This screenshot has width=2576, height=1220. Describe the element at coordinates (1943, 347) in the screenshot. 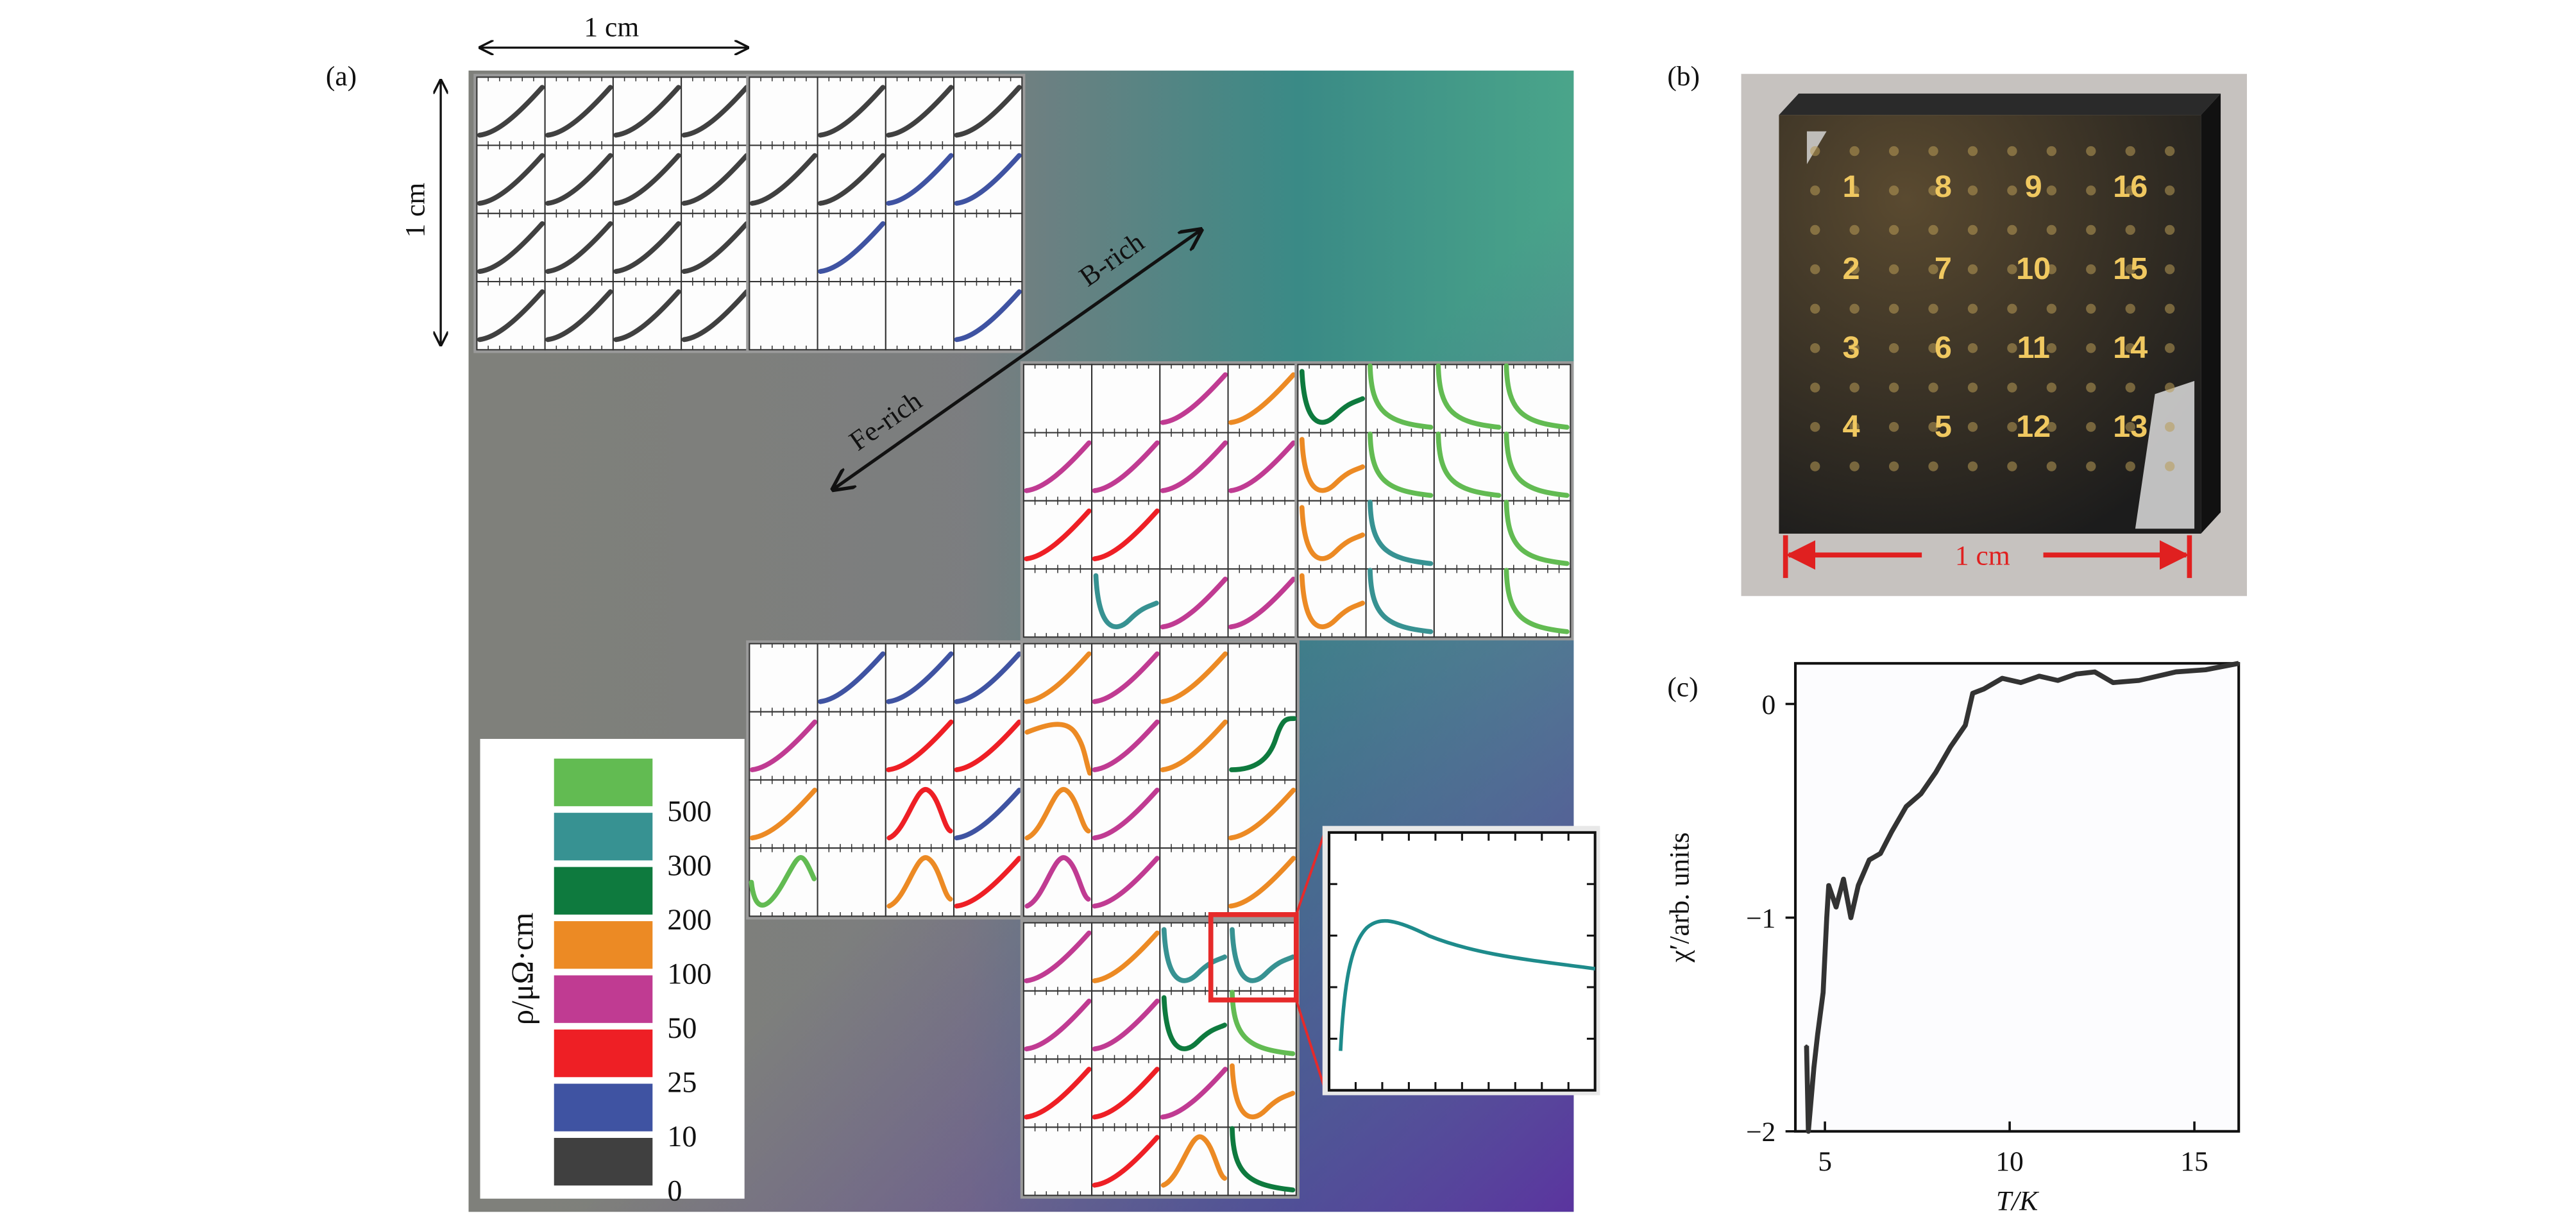

I see `sample-number: 6` at that location.